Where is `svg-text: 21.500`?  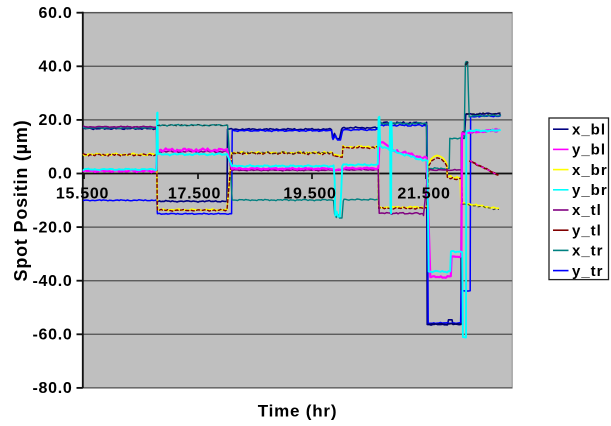
svg-text: 21.500 is located at coordinates (423, 194).